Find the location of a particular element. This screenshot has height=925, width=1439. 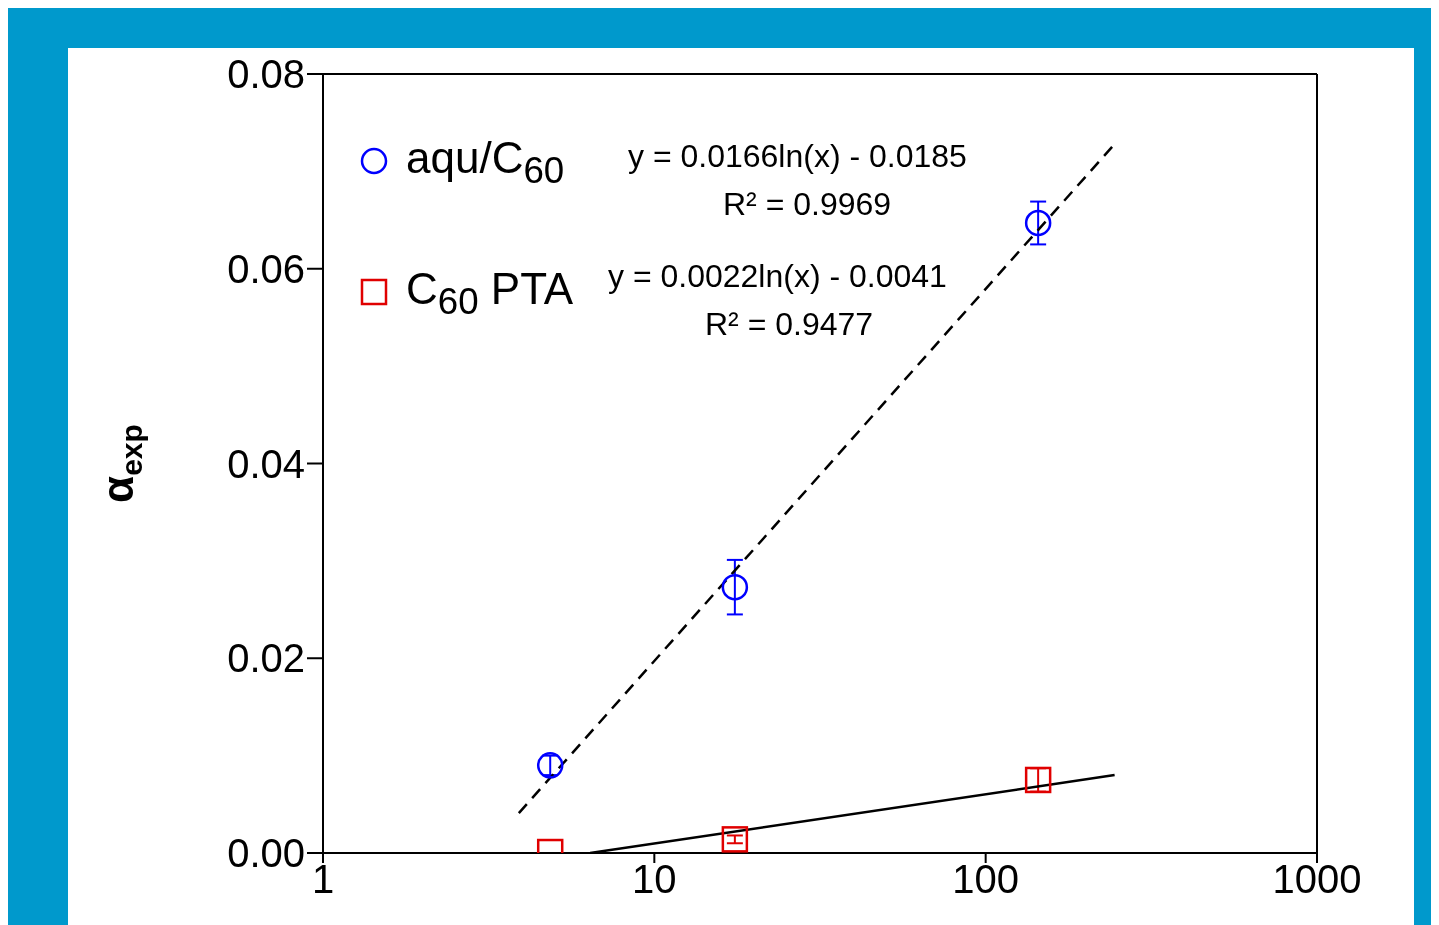

annotation: R² = 0.9969 is located at coordinates (807, 204).